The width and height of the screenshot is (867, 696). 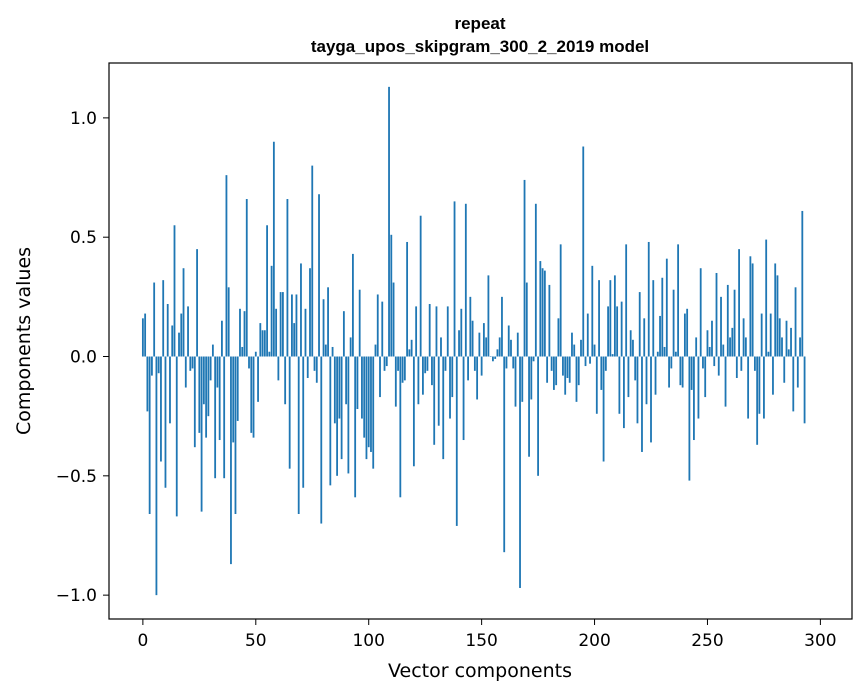 I want to click on y-tick-label: 0.0, so click(x=83, y=358).